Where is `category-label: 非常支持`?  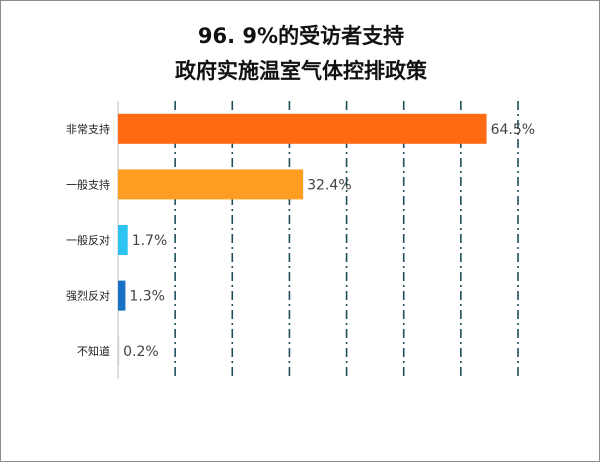 category-label: 非常支持 is located at coordinates (88, 129).